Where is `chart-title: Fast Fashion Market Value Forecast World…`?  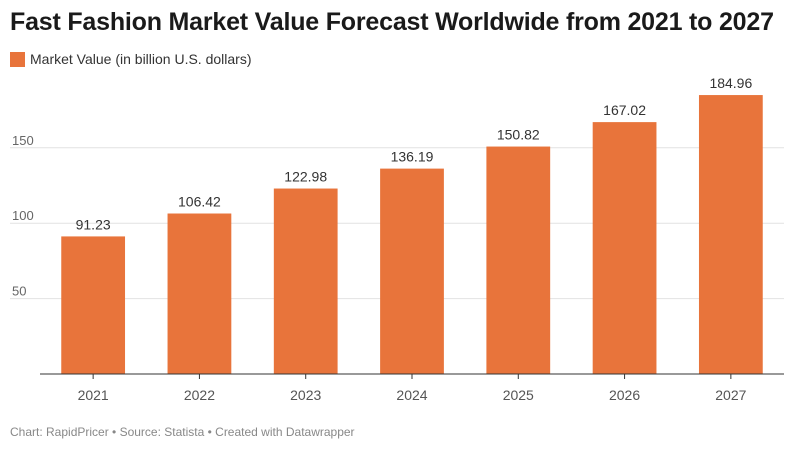
chart-title: Fast Fashion Market Value Forecast World… is located at coordinates (392, 22).